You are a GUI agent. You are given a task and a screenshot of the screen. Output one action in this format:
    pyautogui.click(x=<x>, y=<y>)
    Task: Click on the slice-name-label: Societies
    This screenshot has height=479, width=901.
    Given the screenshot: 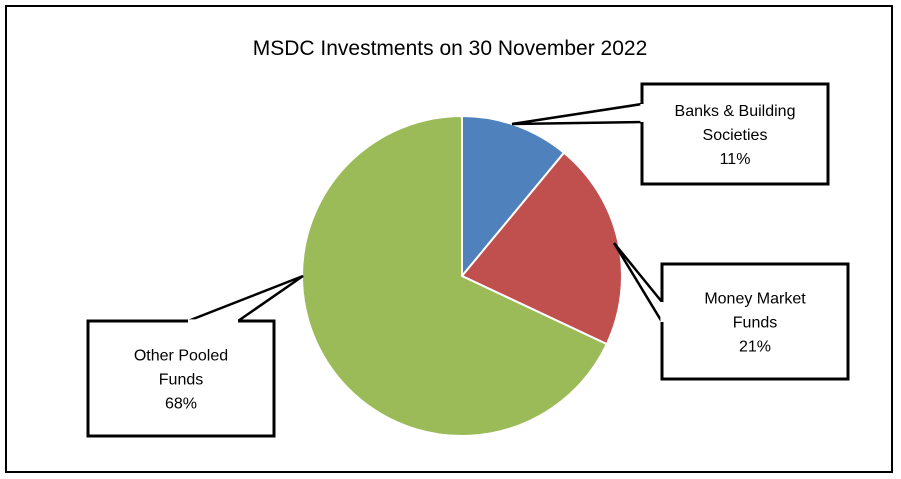 What is the action you would take?
    pyautogui.click(x=735, y=135)
    